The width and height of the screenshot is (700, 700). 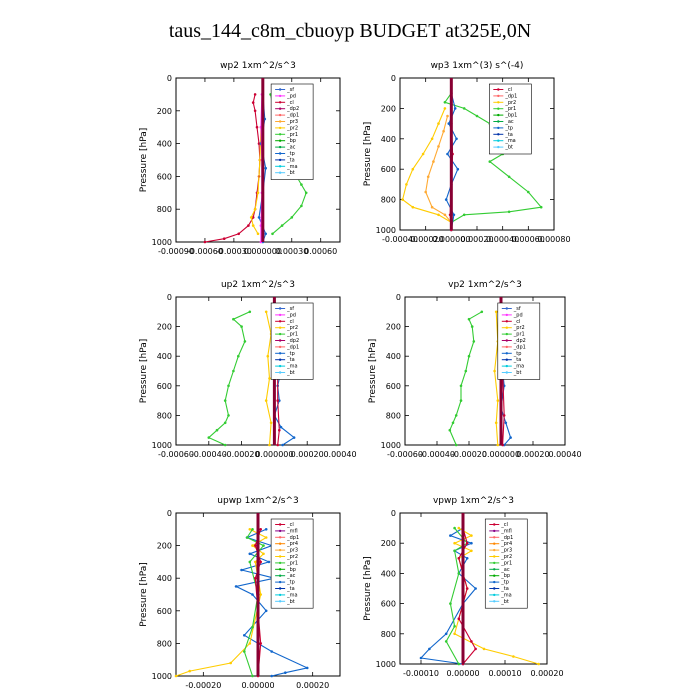 I want to click on chart-title: vp2 1xm^2/s^3, so click(x=485, y=285).